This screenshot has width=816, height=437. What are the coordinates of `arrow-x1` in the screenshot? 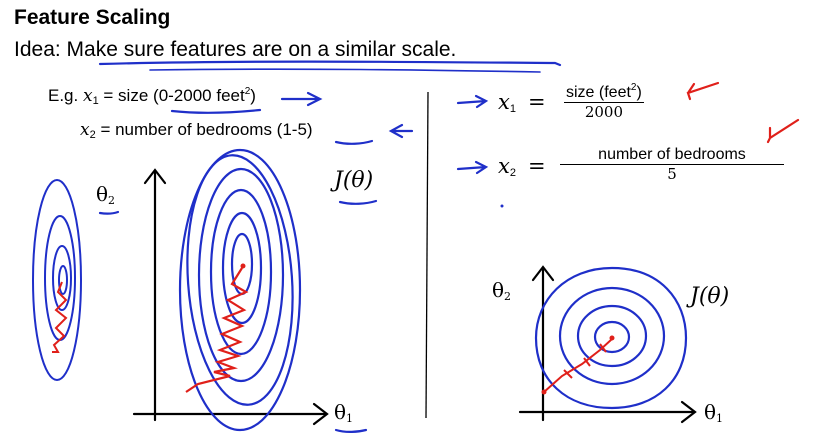 It's located at (301, 99).